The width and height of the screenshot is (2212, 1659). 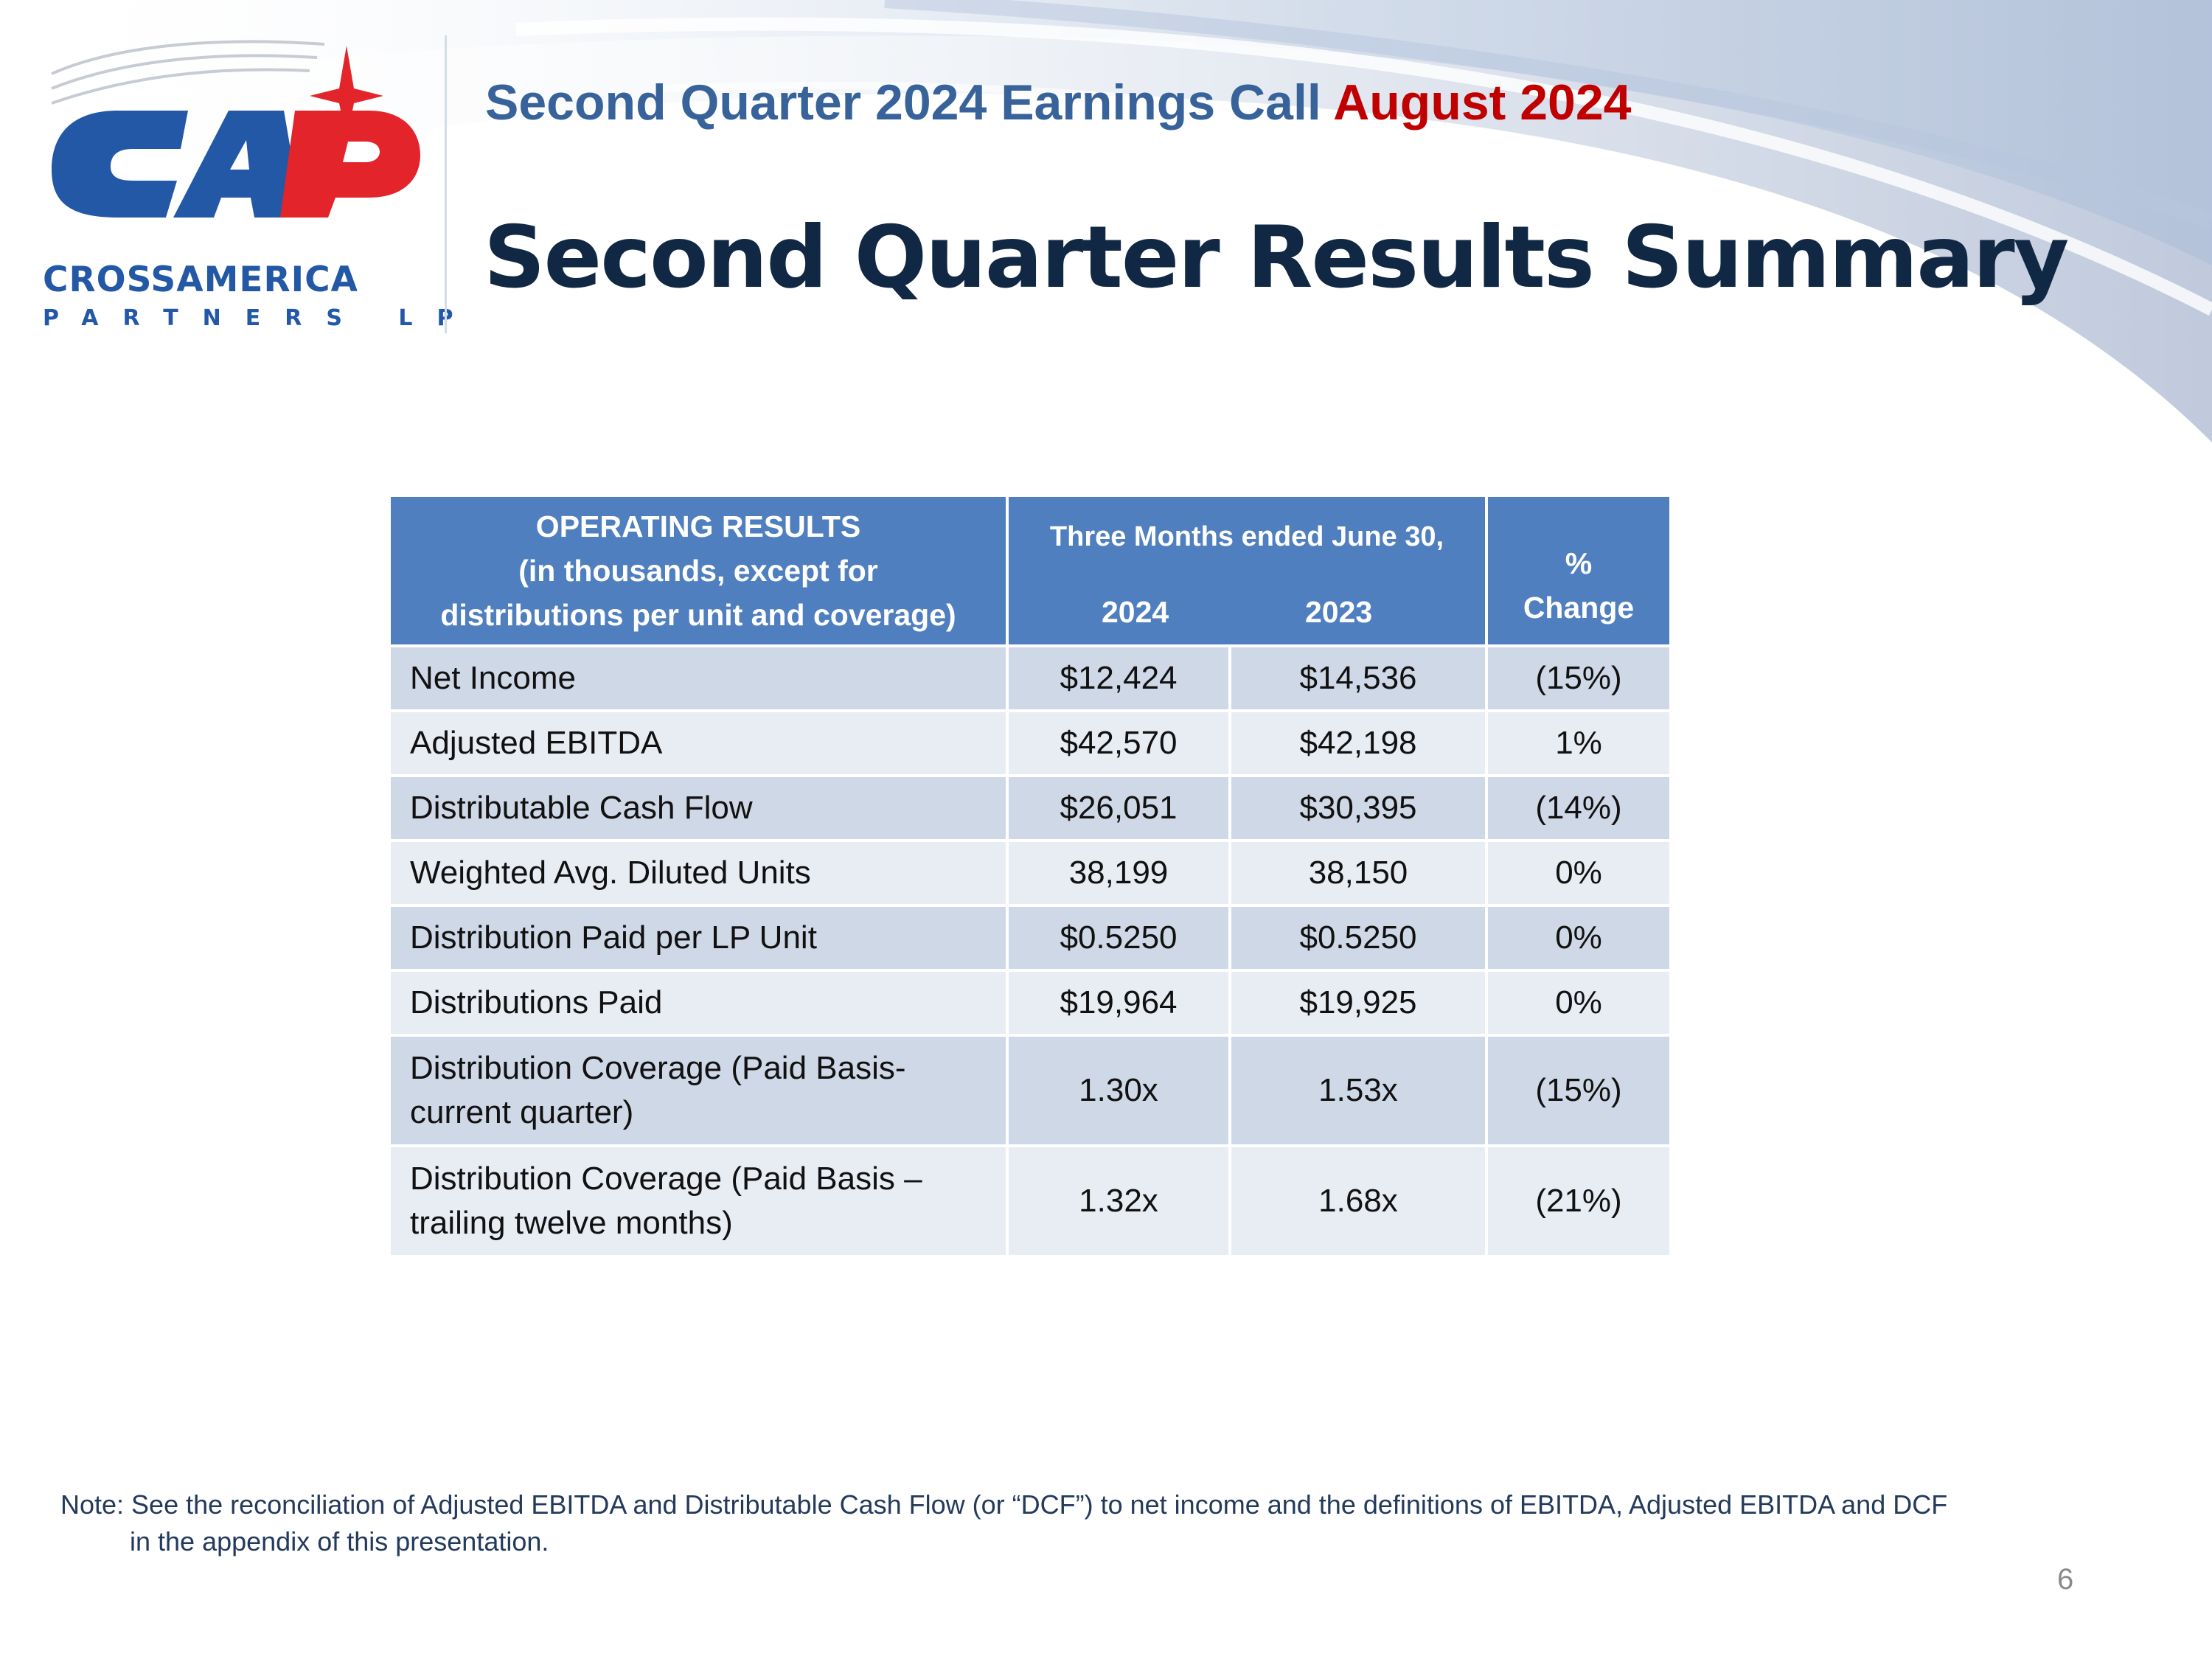 What do you see at coordinates (1358, 808) in the screenshot?
I see `value-2023: $30,395` at bounding box center [1358, 808].